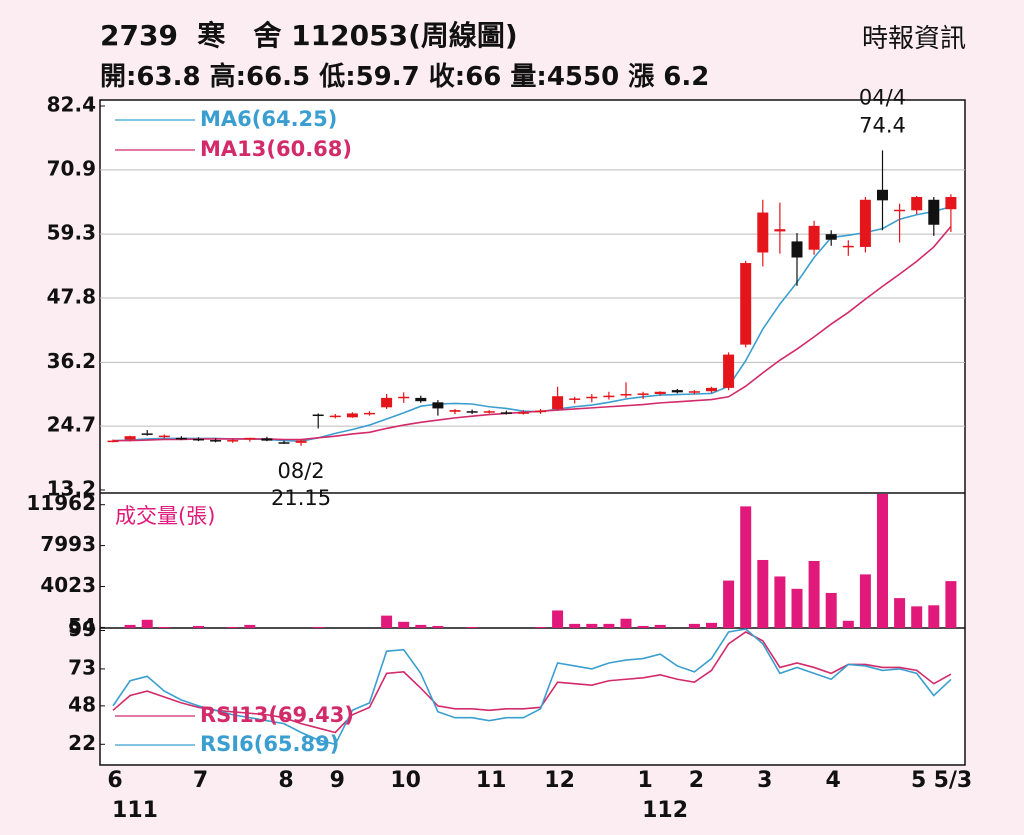 This screenshot has width=1024, height=835. What do you see at coordinates (71, 168) in the screenshot?
I see `y-tick-label: 70.9` at bounding box center [71, 168].